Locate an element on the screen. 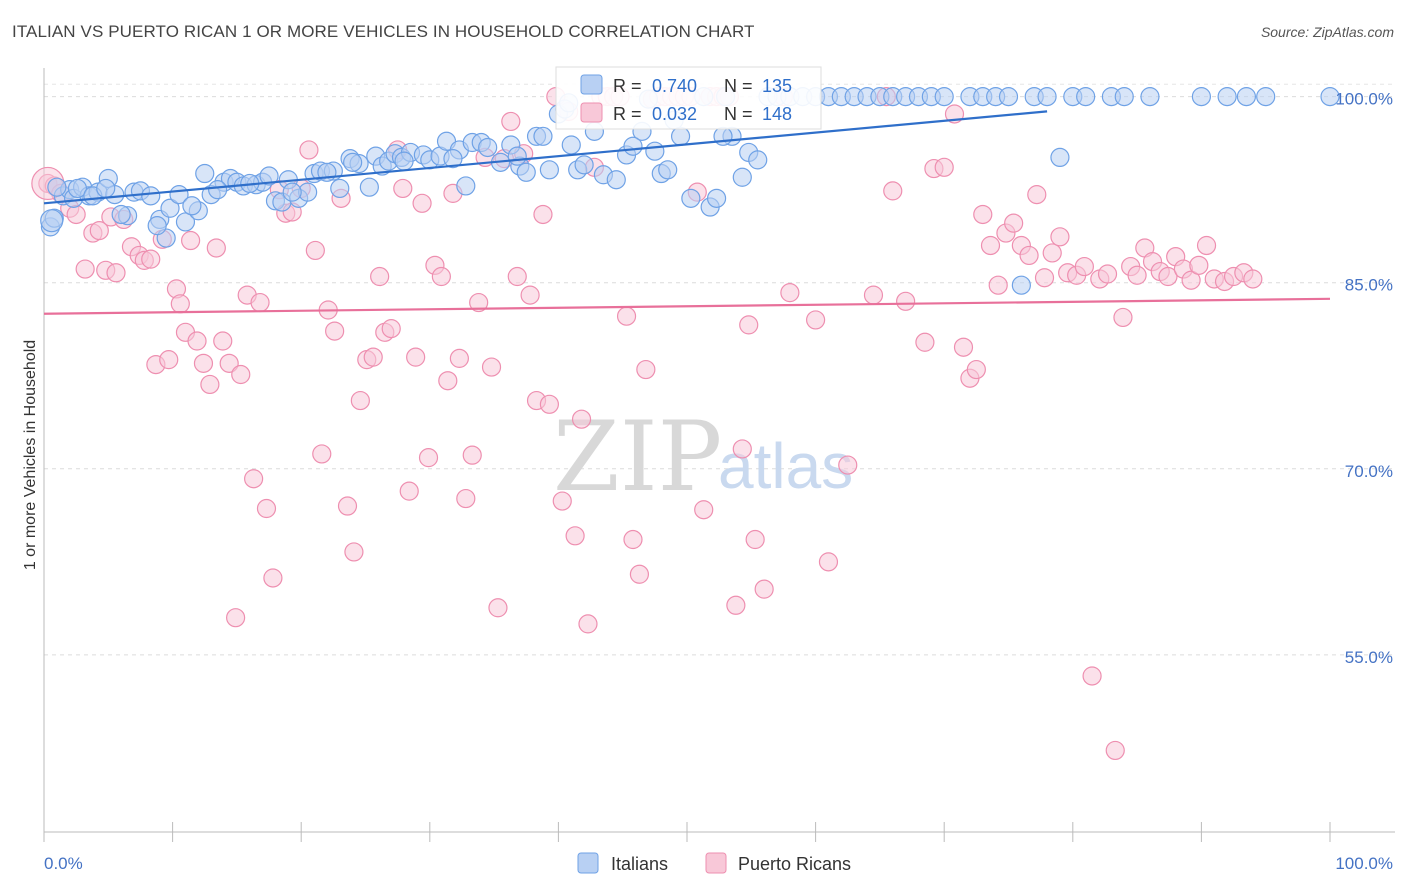  puerto-ricans-n-label: N = is located at coordinates (738, 114).